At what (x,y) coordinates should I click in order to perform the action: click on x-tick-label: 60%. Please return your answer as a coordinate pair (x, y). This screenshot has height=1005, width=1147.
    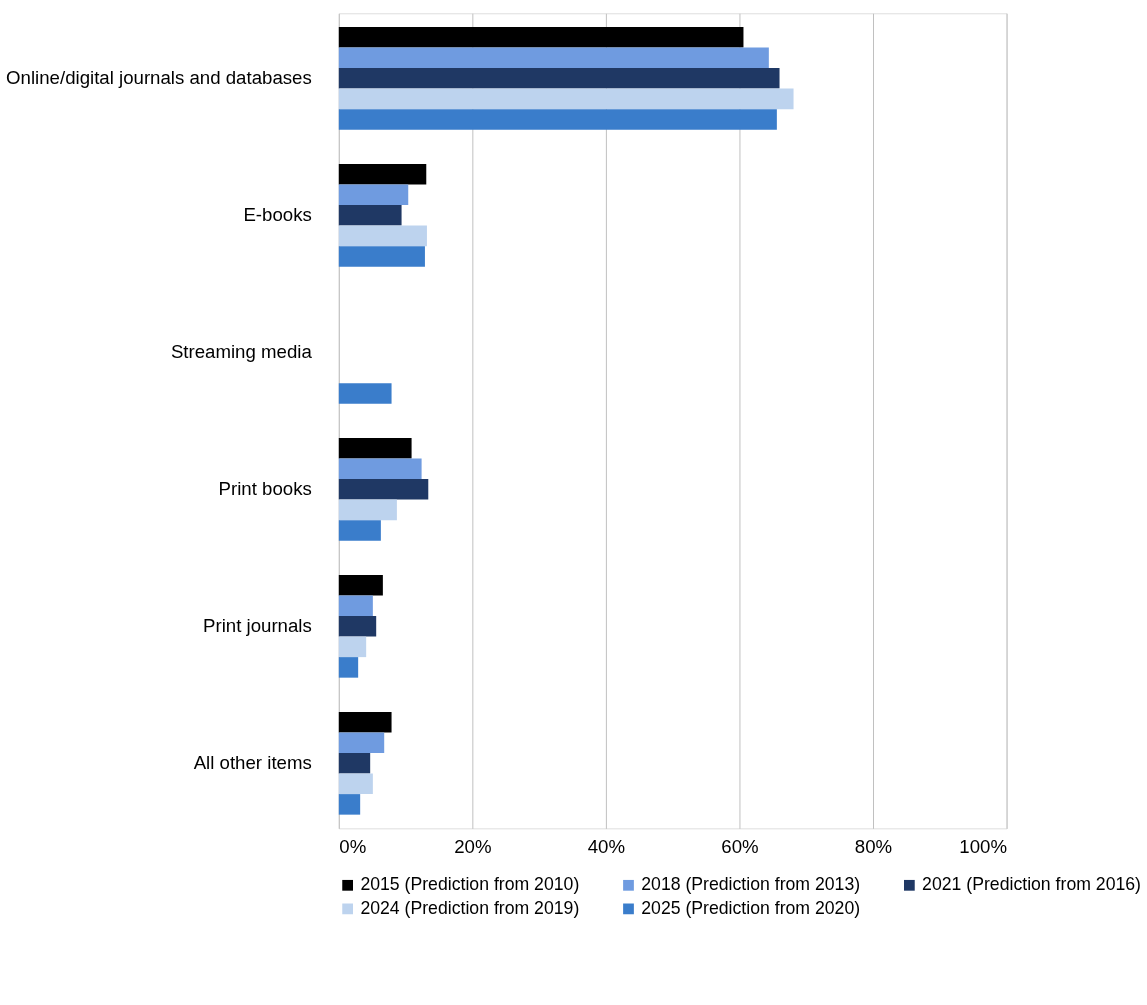
    Looking at the image, I should click on (740, 847).